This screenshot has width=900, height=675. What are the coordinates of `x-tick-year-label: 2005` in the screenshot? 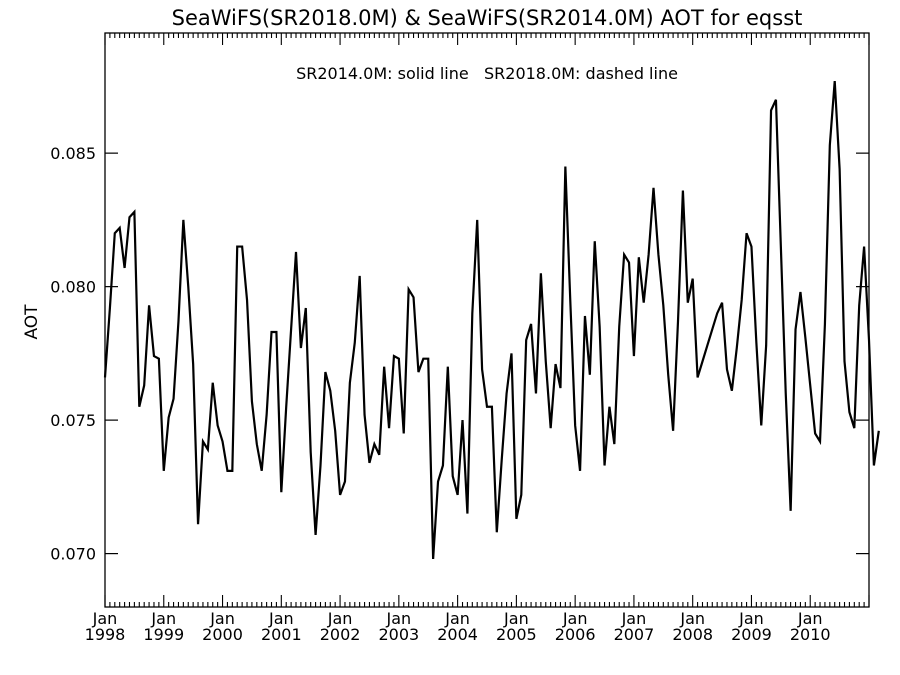 It's located at (516, 634).